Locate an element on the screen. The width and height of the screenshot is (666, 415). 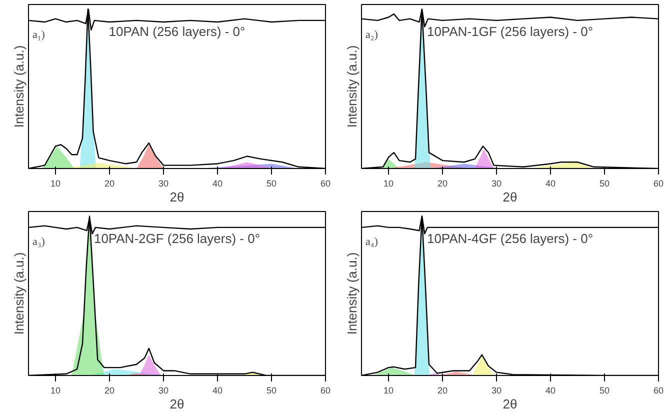
annotation: a₃) is located at coordinates (39, 242).